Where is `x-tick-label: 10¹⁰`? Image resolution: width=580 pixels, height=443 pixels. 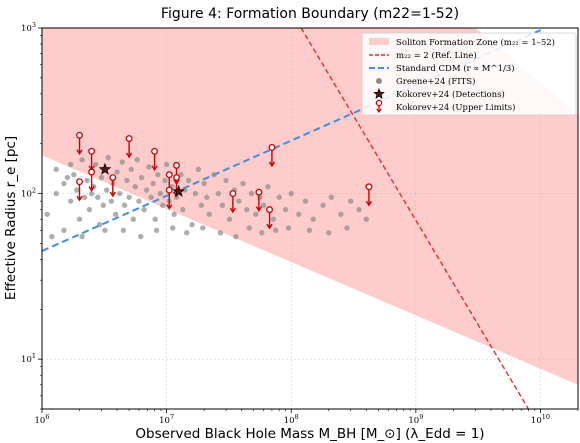 x-tick-label: 10¹⁰ is located at coordinates (540, 419).